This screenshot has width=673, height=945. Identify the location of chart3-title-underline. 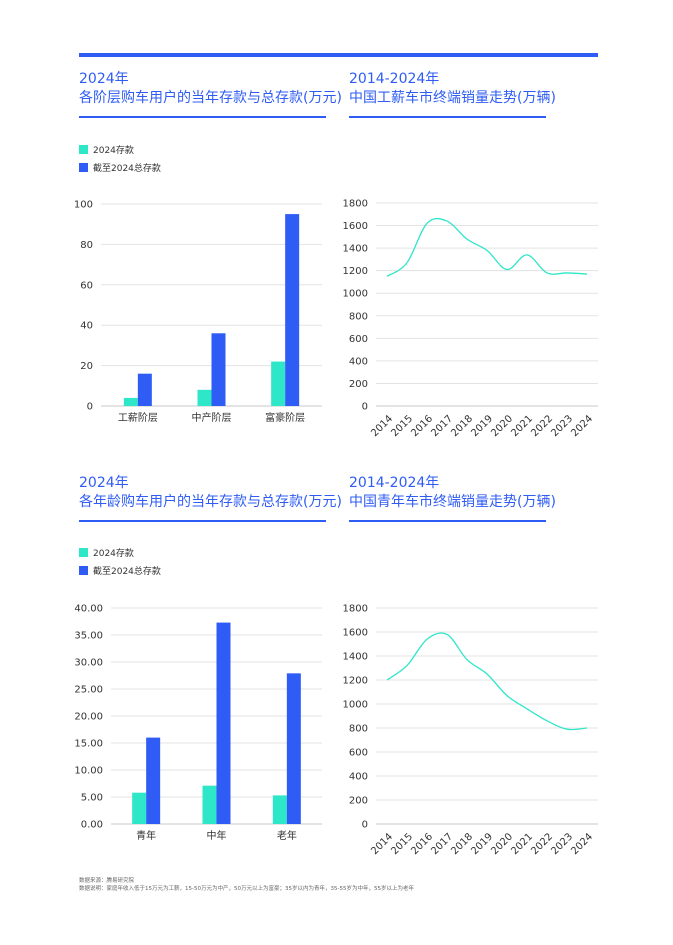
(202, 521).